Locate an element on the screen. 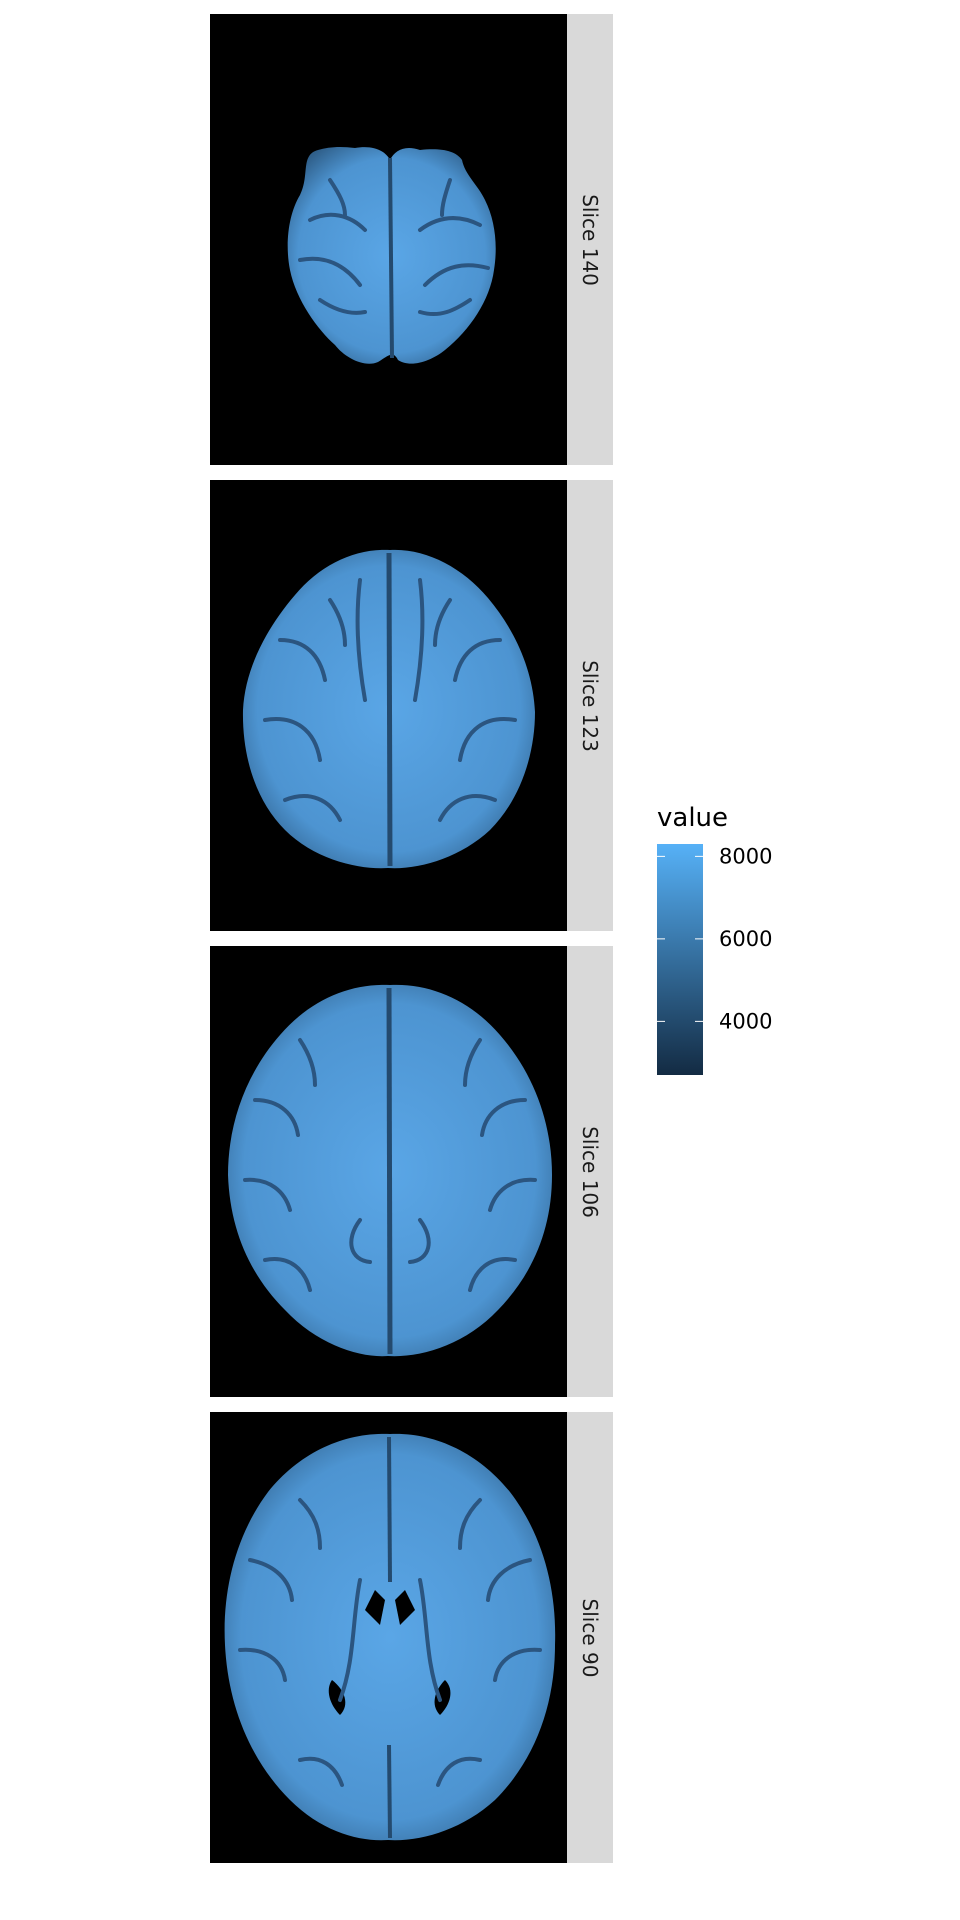 The height and width of the screenshot is (1920, 960). legend-tick-label: 4000 is located at coordinates (745, 1021).